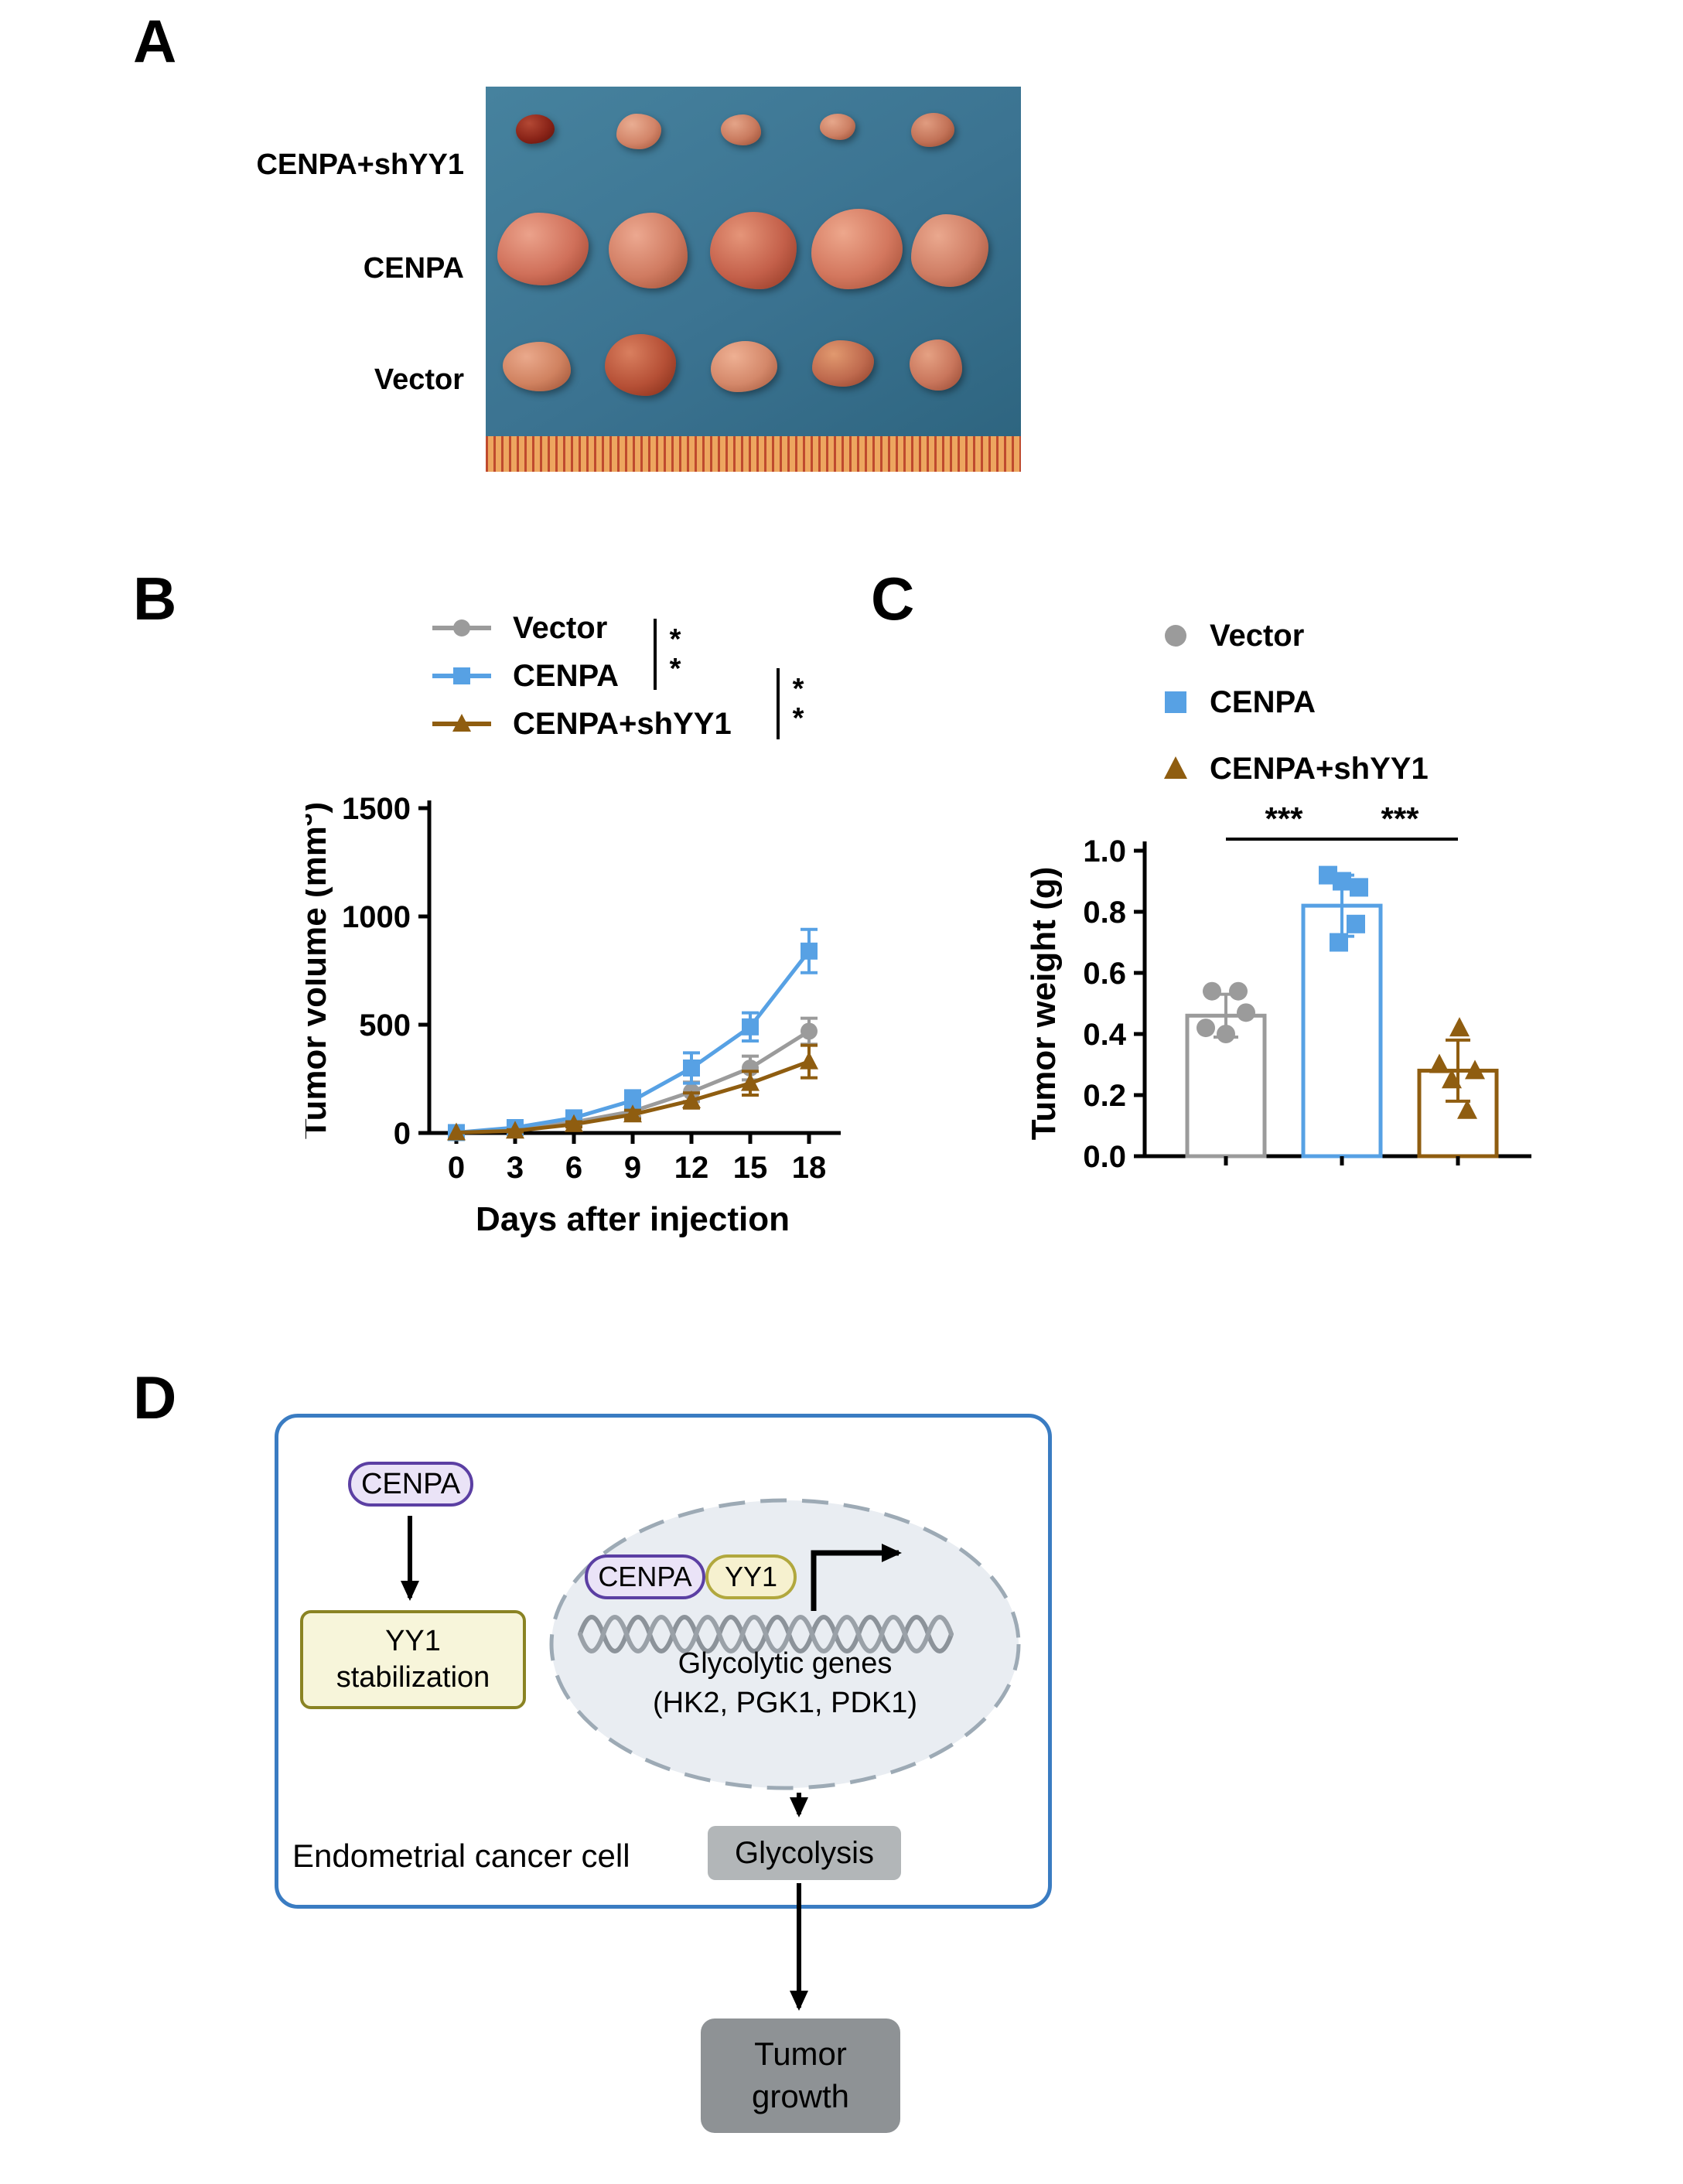 Image resolution: width=1683 pixels, height=2184 pixels. Describe the element at coordinates (751, 1576) in the screenshot. I see `nucleus-yy1-pill: YY1` at that location.